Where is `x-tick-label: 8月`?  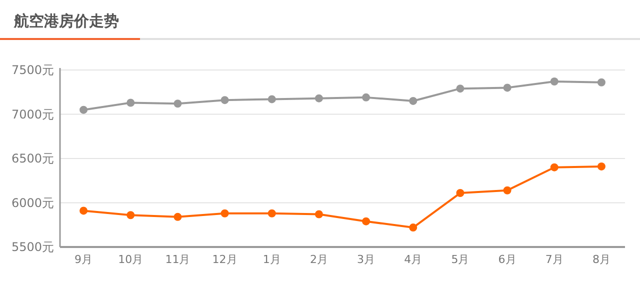
x-tick-label: 8月 is located at coordinates (601, 259).